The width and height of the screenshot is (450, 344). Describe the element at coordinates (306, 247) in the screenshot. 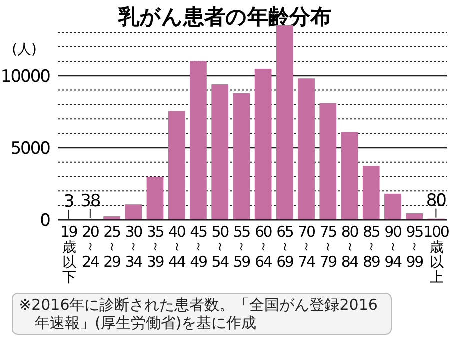

I see `xtick: 70～74` at that location.